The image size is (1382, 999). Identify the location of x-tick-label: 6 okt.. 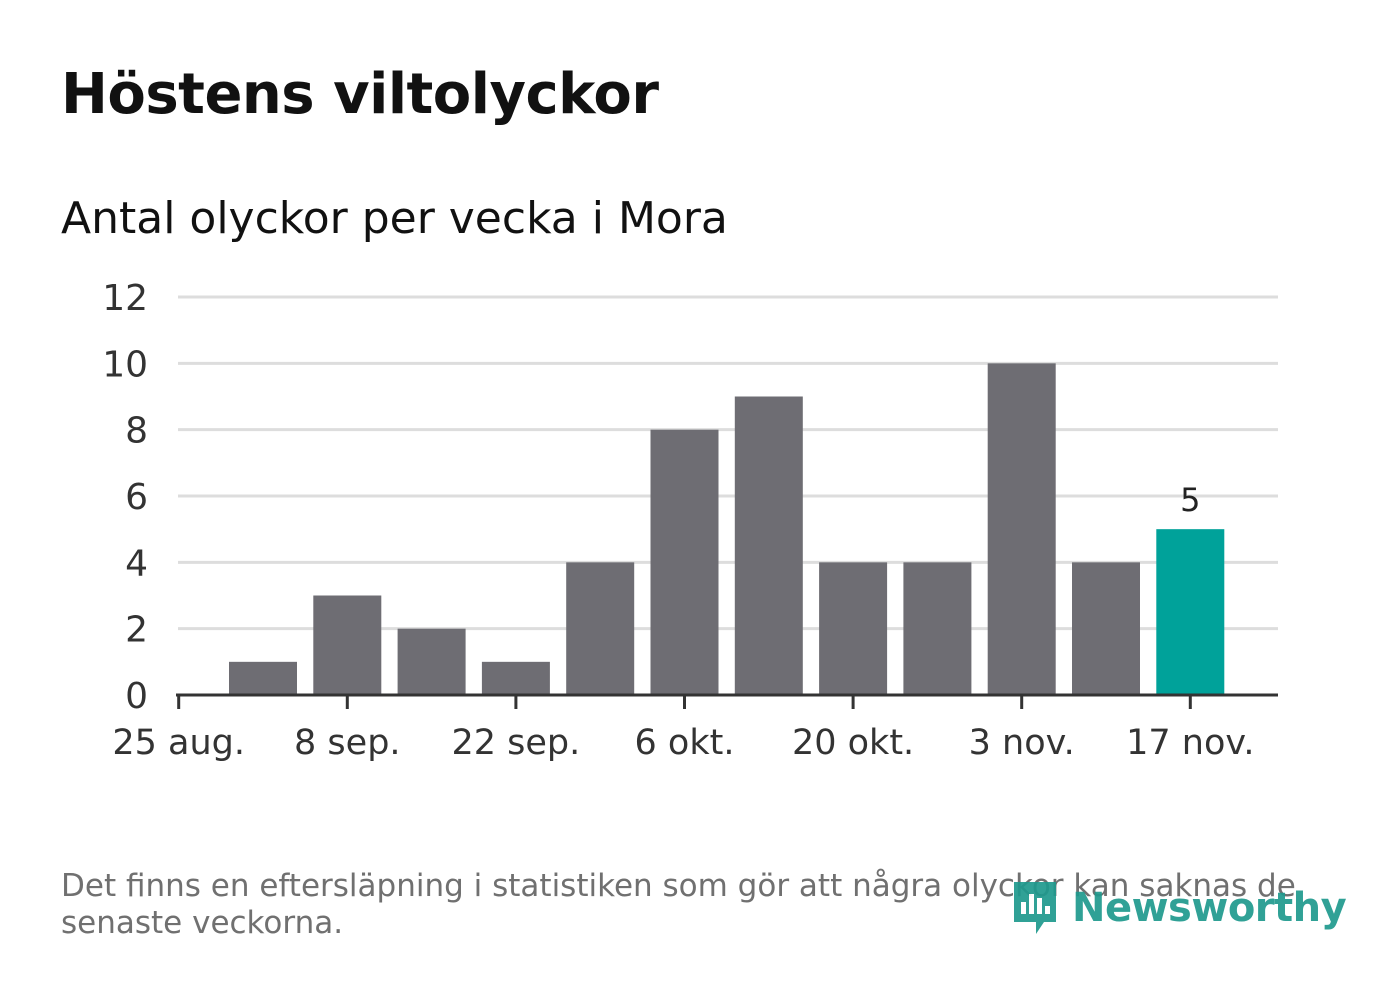
(685, 743).